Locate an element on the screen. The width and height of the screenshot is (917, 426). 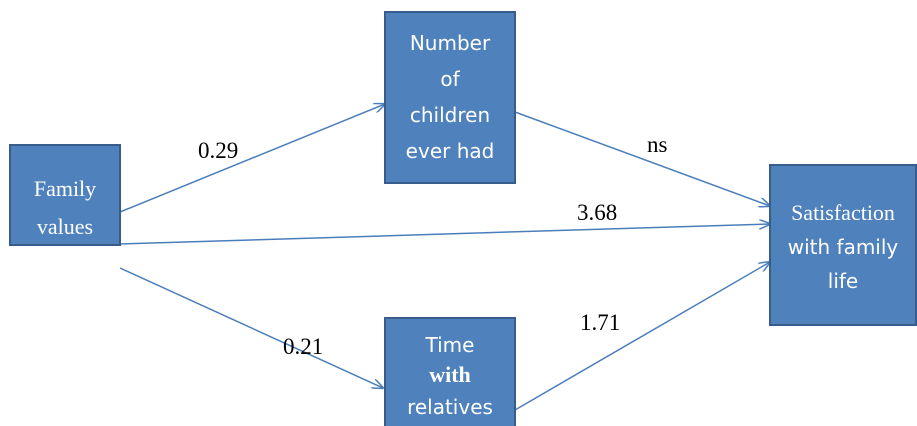
node-label: Satisfaction is located at coordinates (843, 212).